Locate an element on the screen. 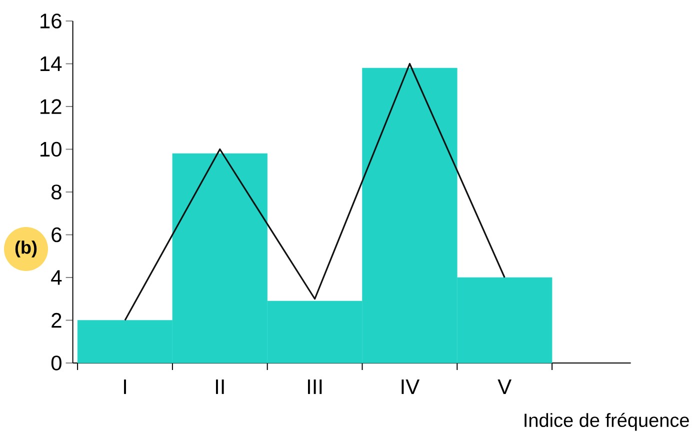  y-tick-label: 10 is located at coordinates (51, 149).